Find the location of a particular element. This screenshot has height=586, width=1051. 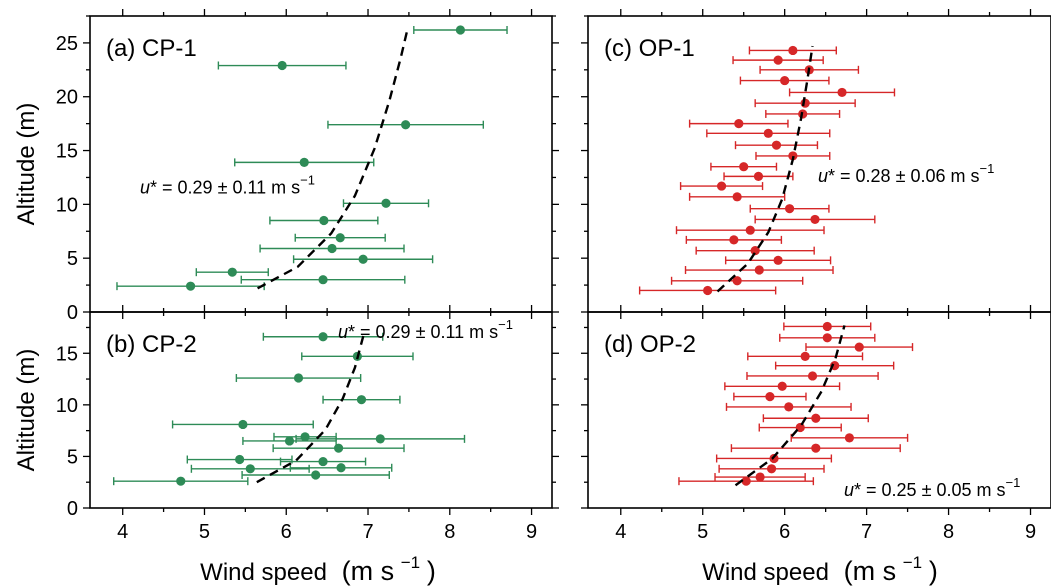

ustar-value: * = 0.29 ± 0.11 m s is located at coordinates (423, 332).